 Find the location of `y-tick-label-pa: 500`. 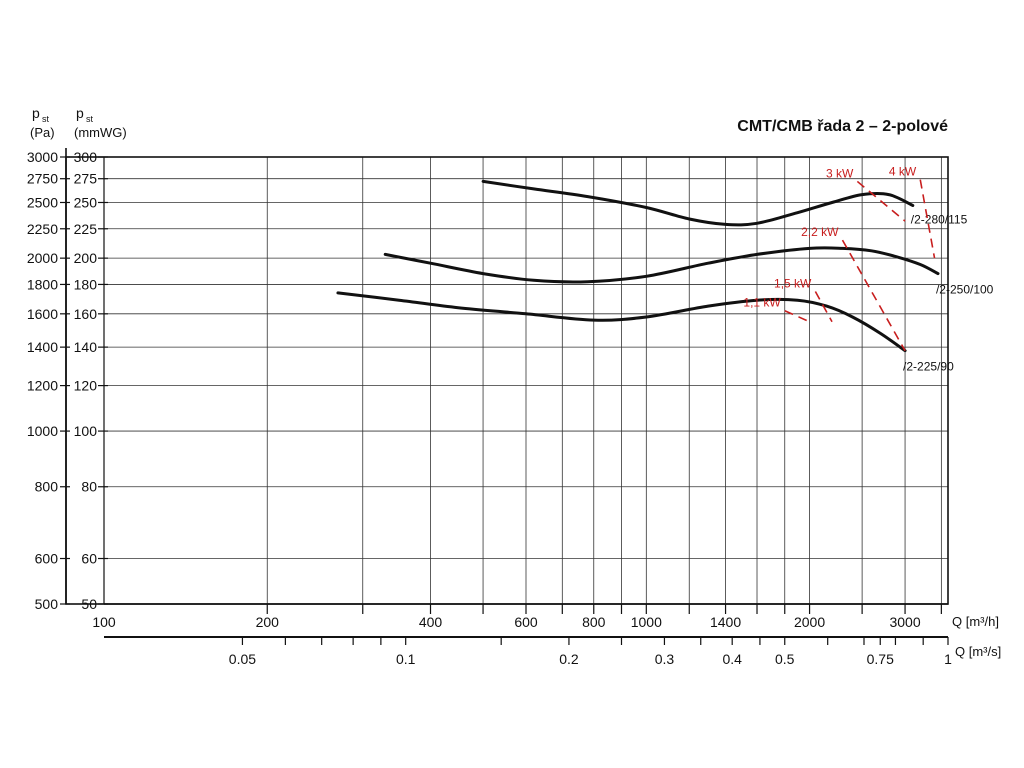

y-tick-label-pa: 500 is located at coordinates (47, 604).